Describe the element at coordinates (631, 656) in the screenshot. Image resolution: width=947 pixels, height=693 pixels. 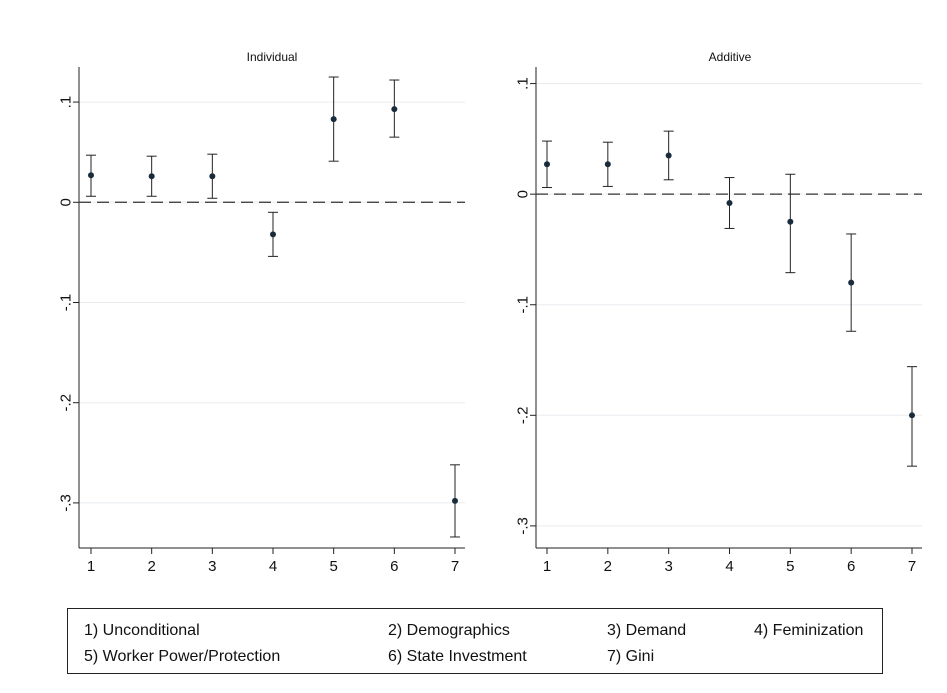
I see `legend-item-gini: 7) Gini` at that location.